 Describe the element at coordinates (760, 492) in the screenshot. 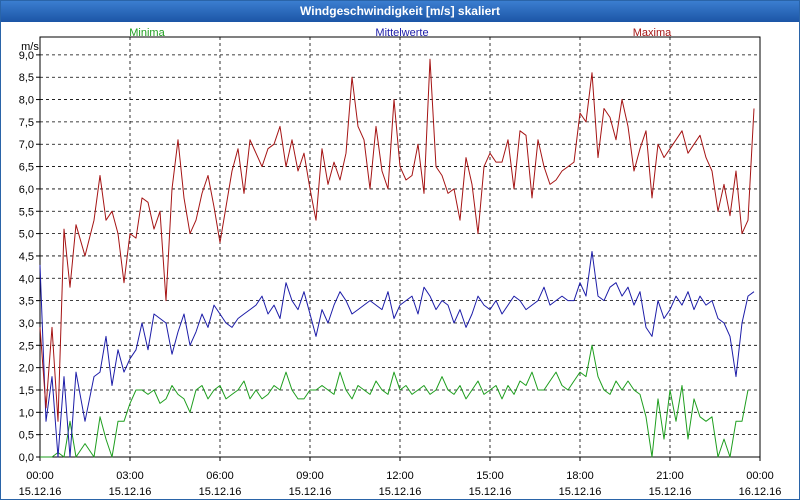

I see `x-tick-date: 16.12.16` at that location.